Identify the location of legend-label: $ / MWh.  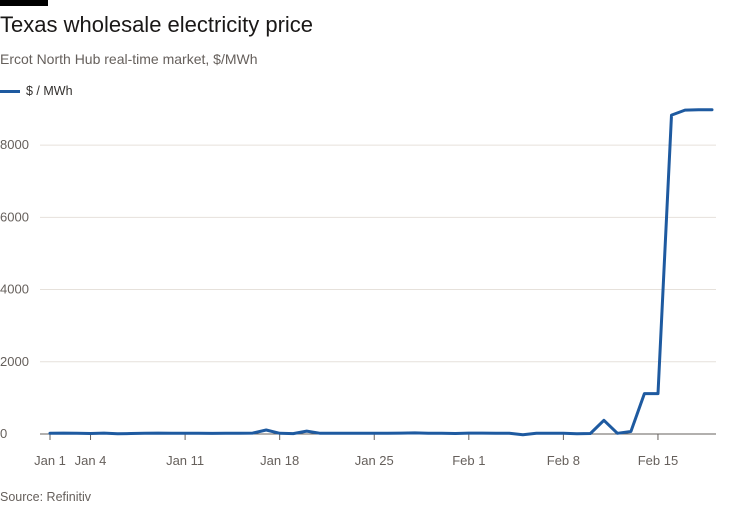
(49, 91).